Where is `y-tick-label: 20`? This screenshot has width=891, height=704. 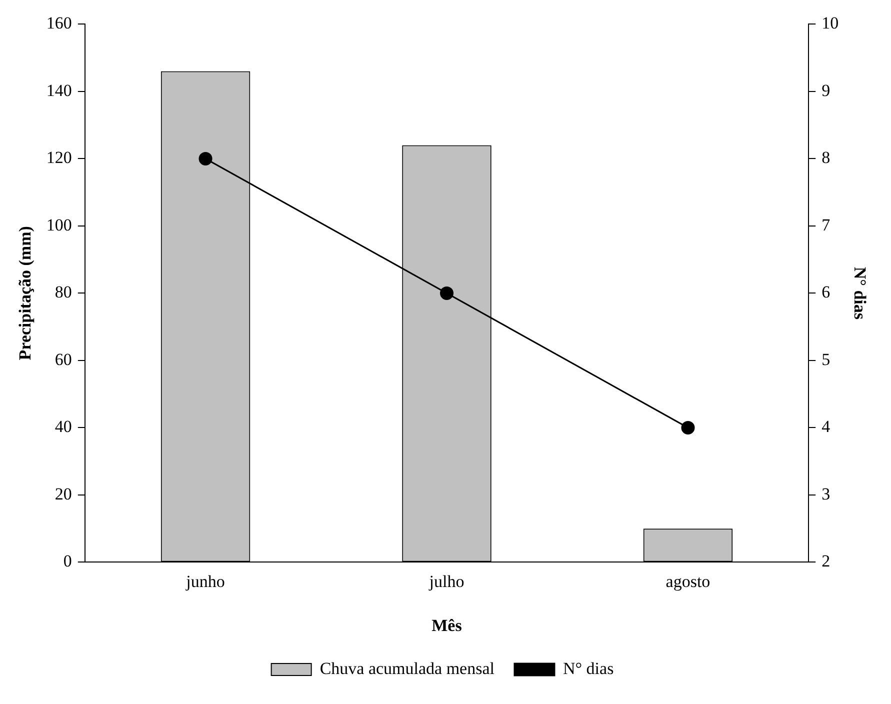
y-tick-label: 20 is located at coordinates (63, 494).